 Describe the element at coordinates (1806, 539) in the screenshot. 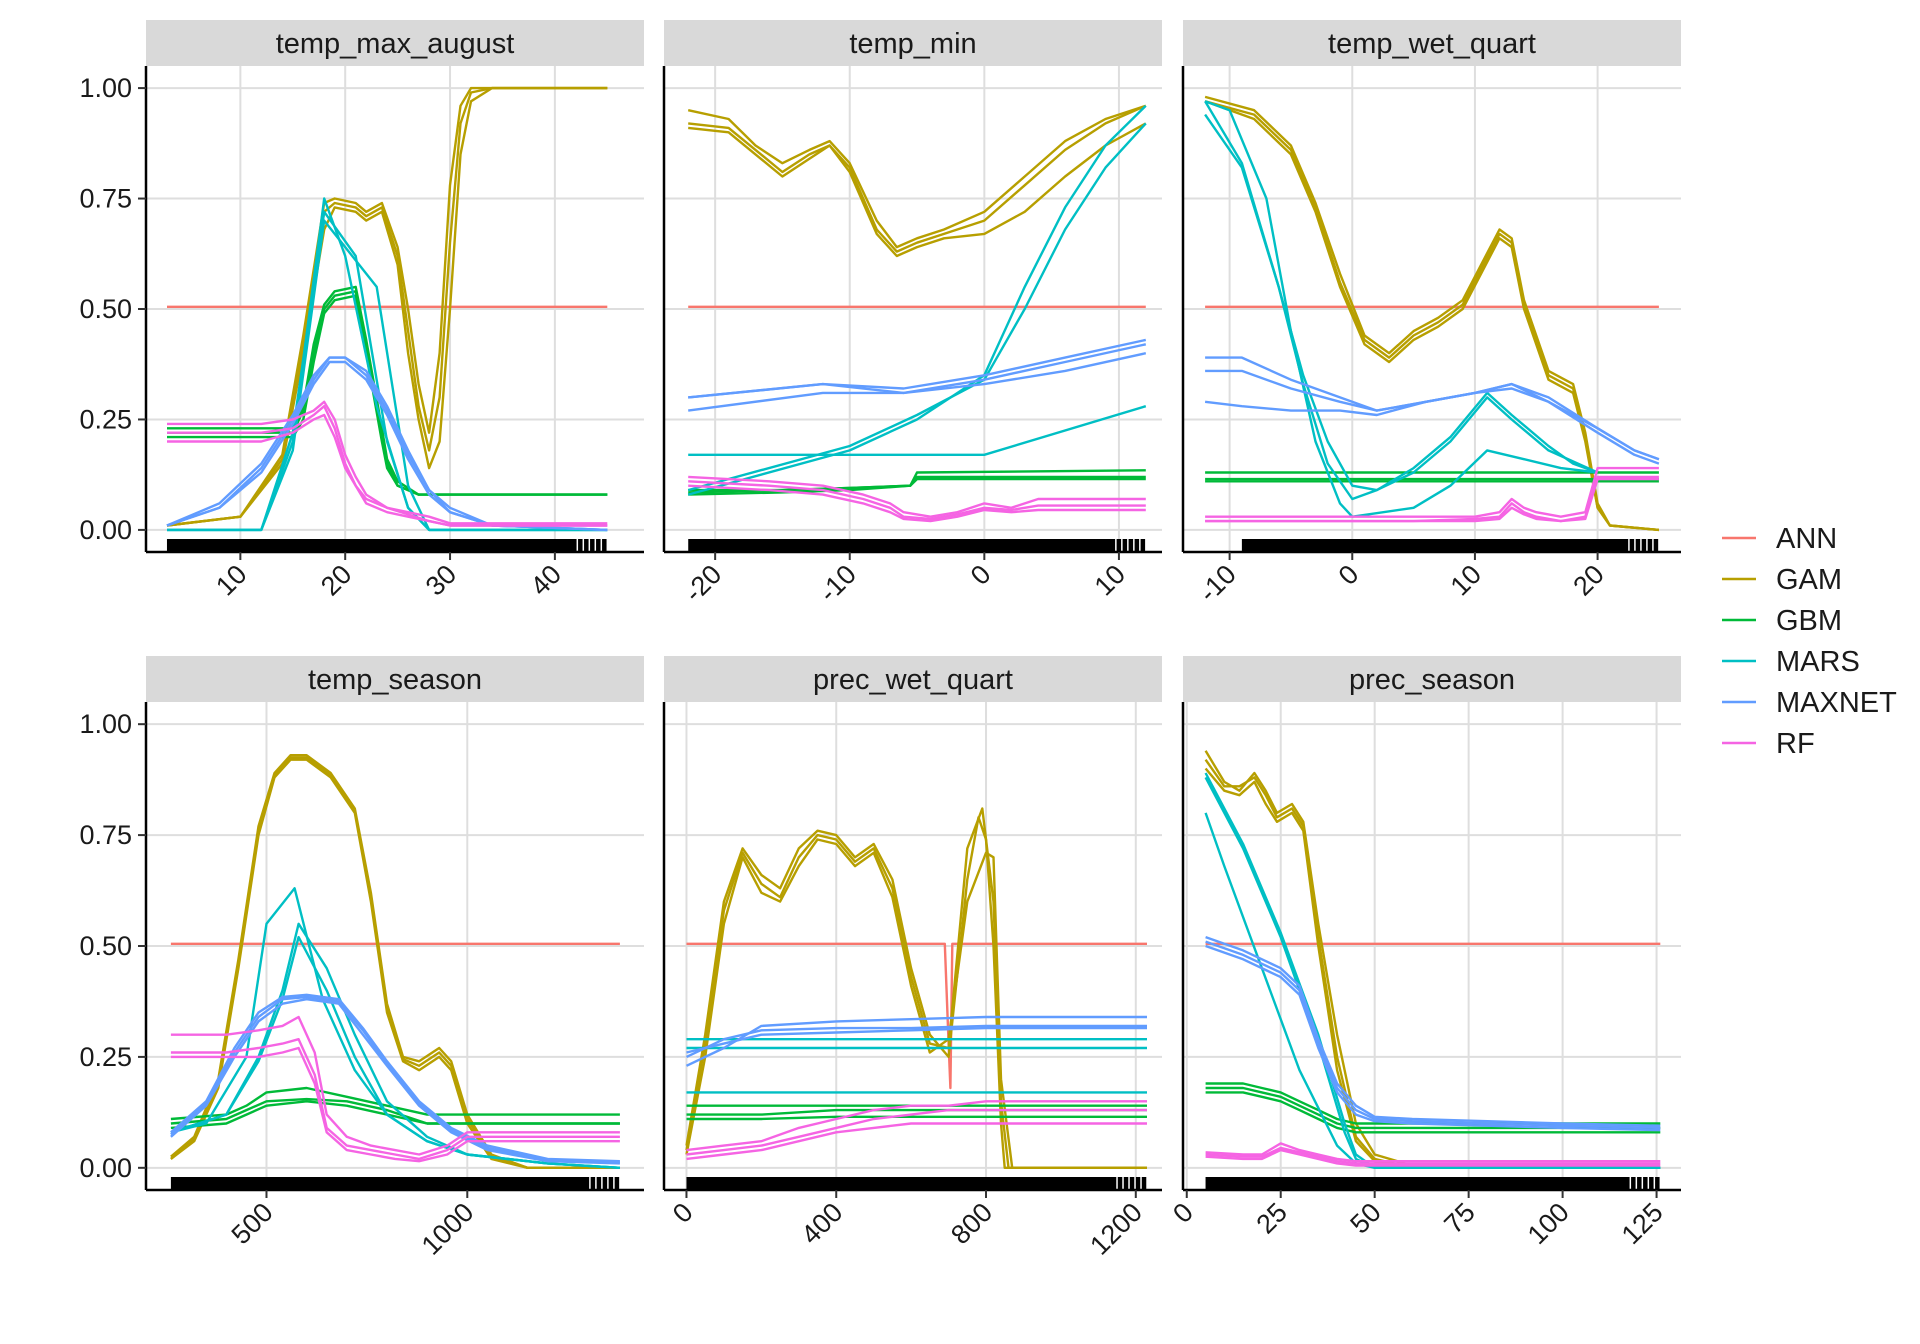

I see `legend-label: ANN` at that location.